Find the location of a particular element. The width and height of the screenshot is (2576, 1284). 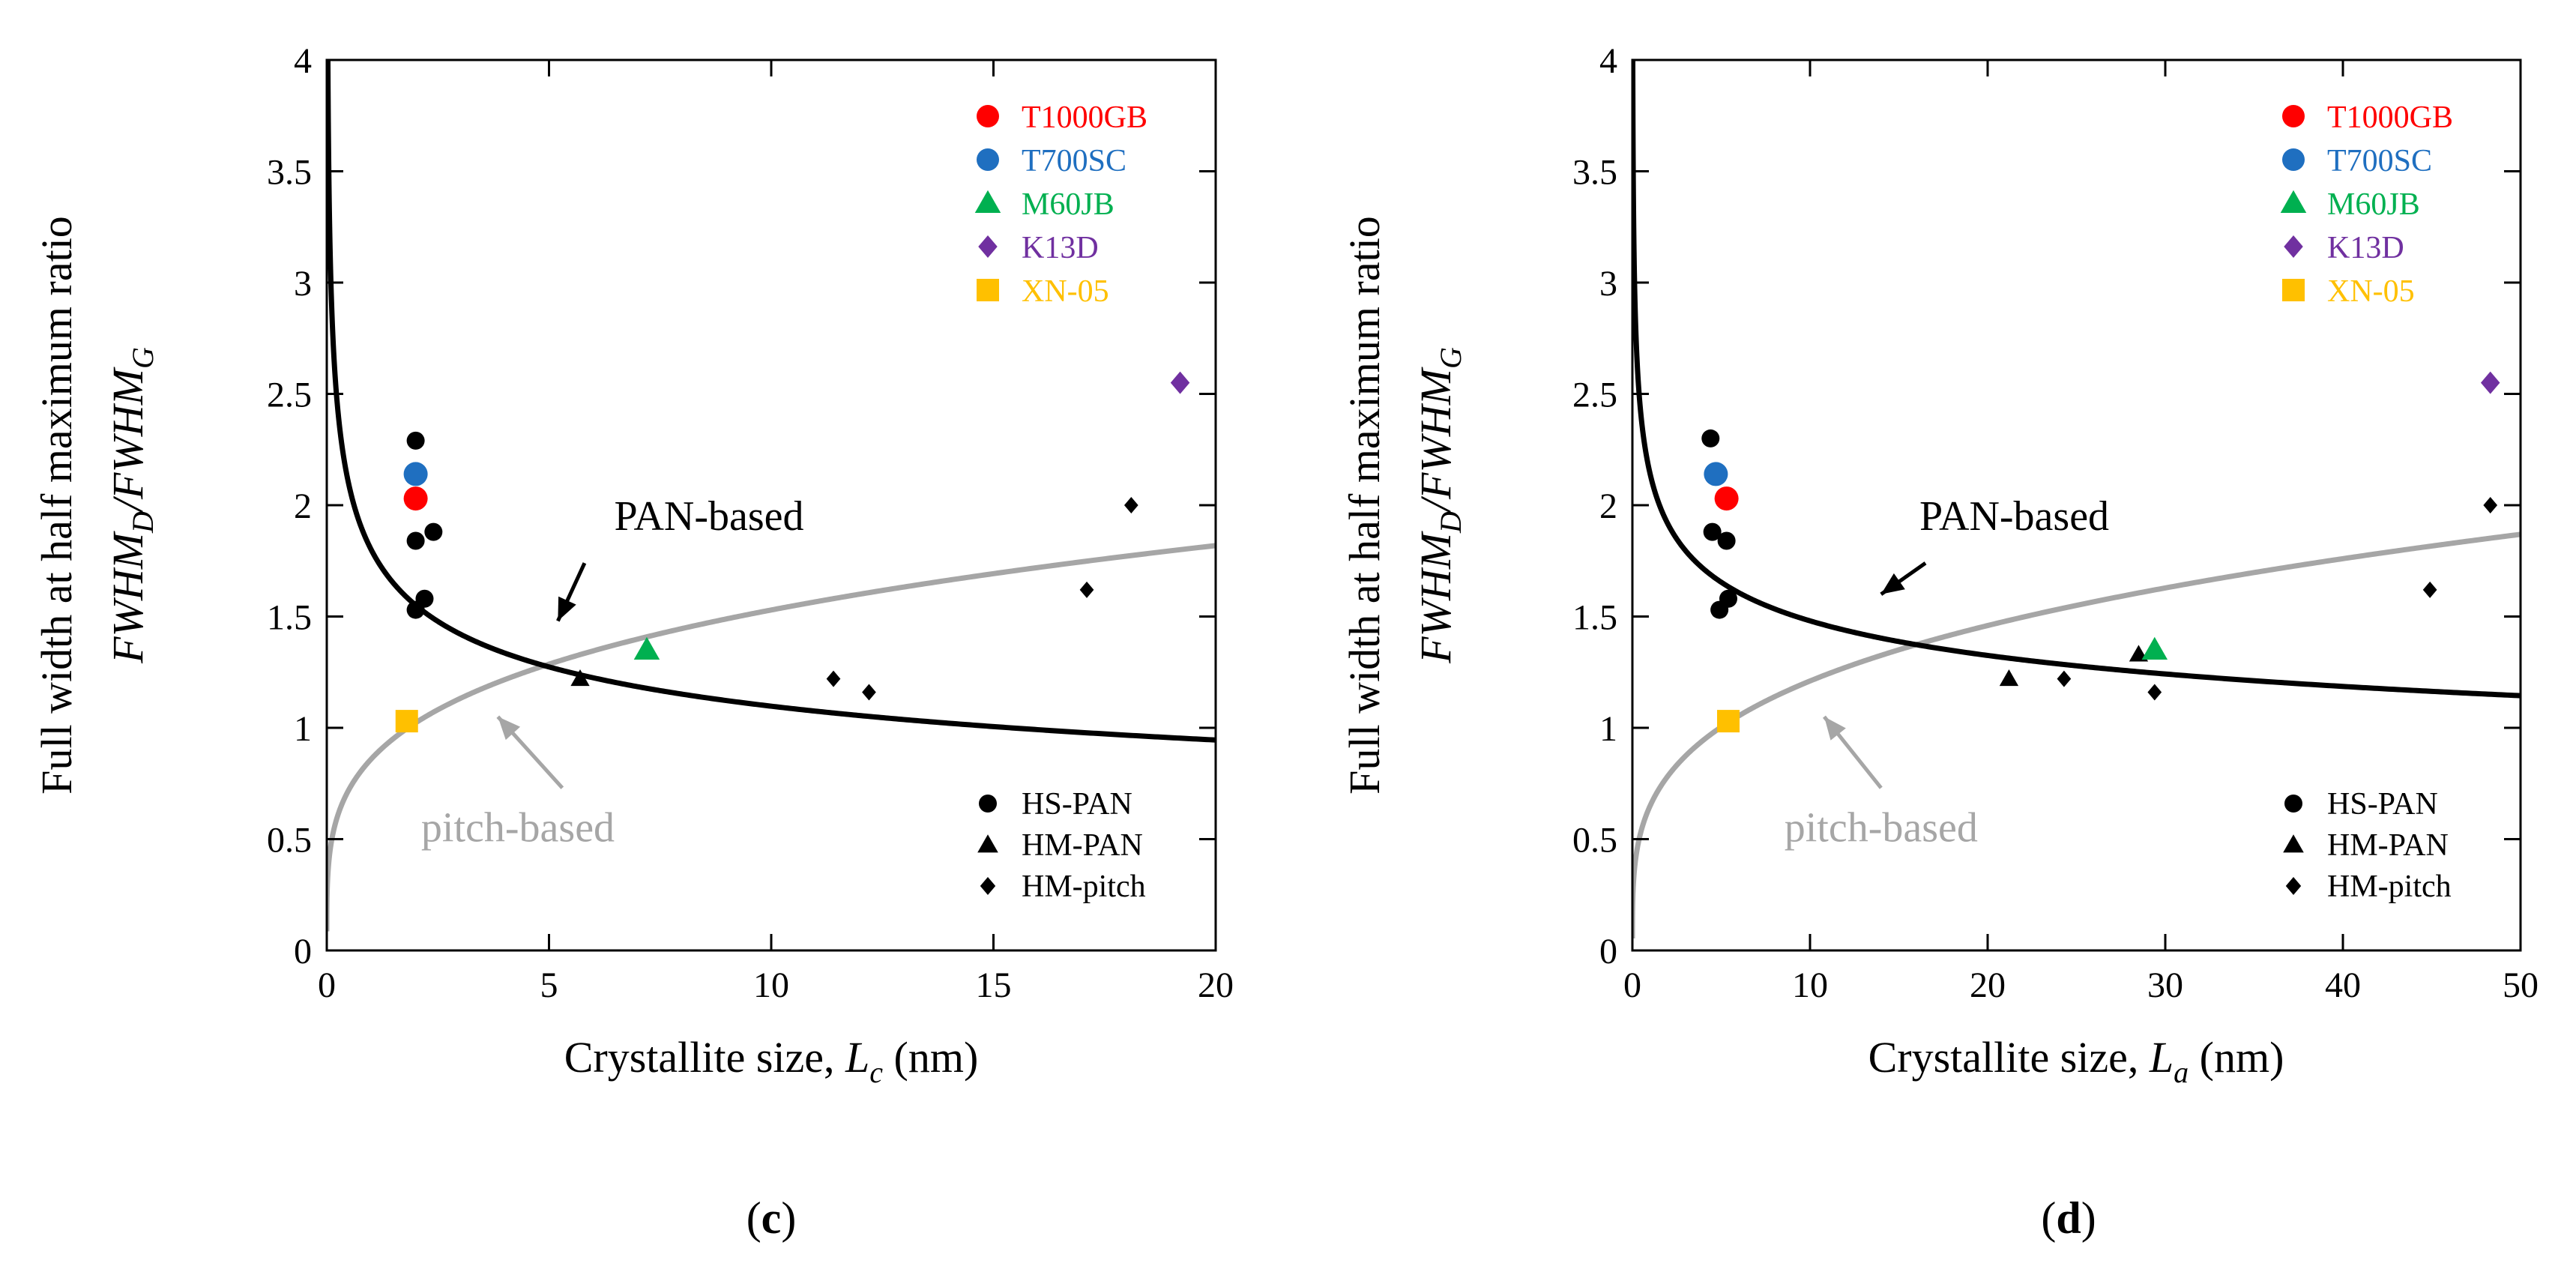

legend-marker-k13d is located at coordinates (2293, 246).